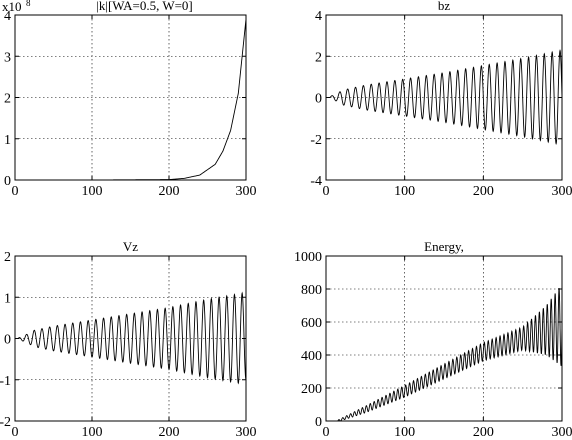 This screenshot has width=572, height=440. Describe the element at coordinates (28, 4) in the screenshot. I see `axis-multiplier-exponent: 8` at that location.